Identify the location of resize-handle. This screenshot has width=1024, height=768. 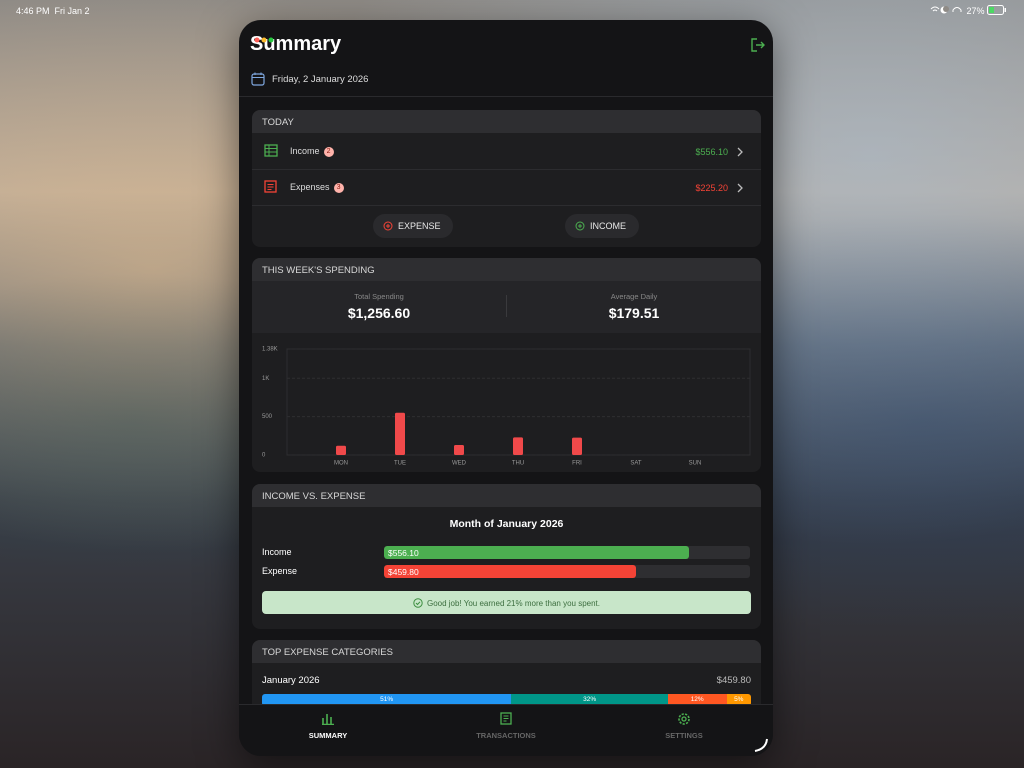
(761, 745).